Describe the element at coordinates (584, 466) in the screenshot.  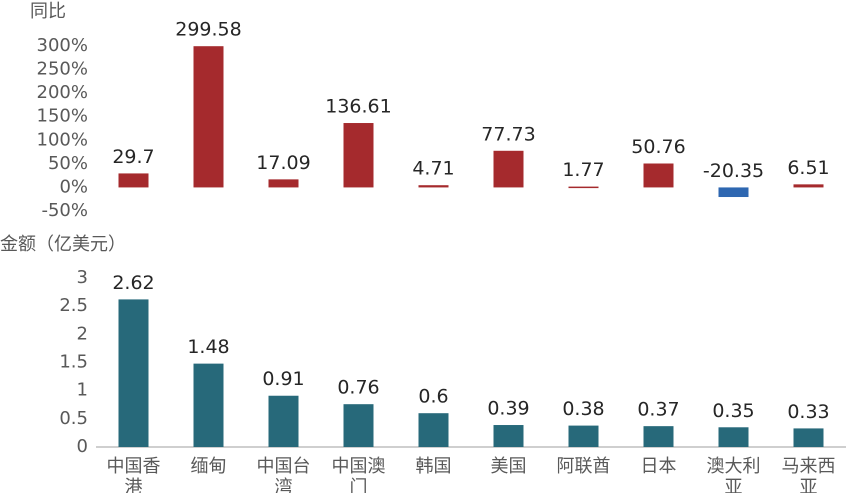
I see `x-tick-label: 阿联酋` at that location.